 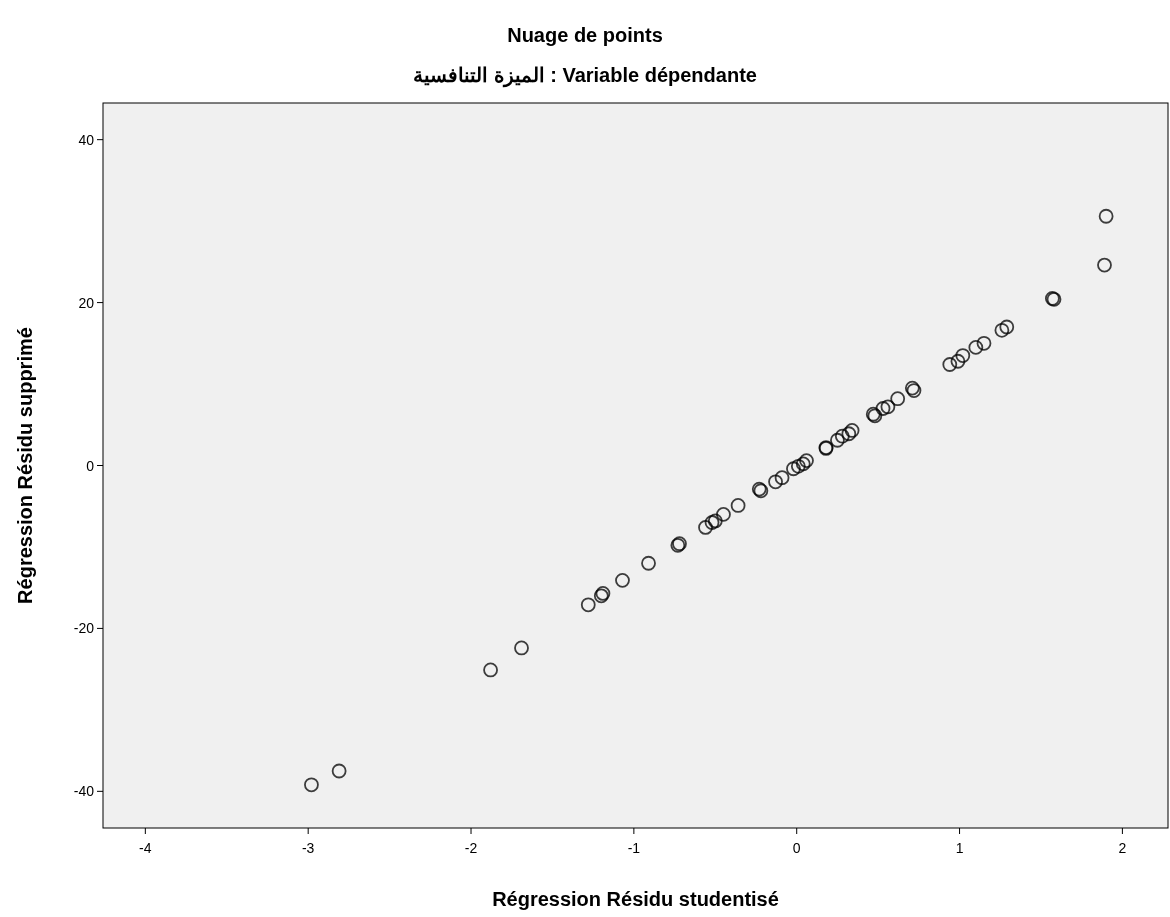 I want to click on x-tick-label: -4, so click(x=145, y=848).